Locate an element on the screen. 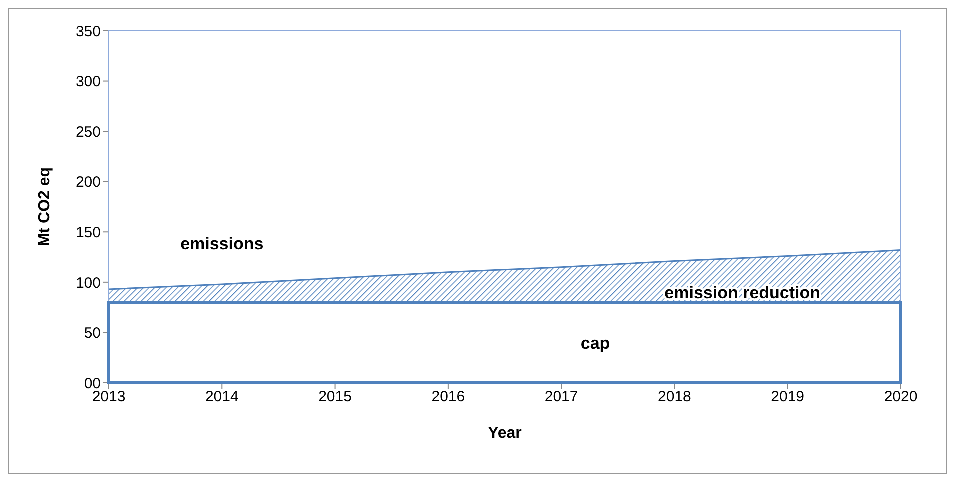 Image resolution: width=955 pixels, height=482 pixels. x-tick-label: 2019 is located at coordinates (788, 397).